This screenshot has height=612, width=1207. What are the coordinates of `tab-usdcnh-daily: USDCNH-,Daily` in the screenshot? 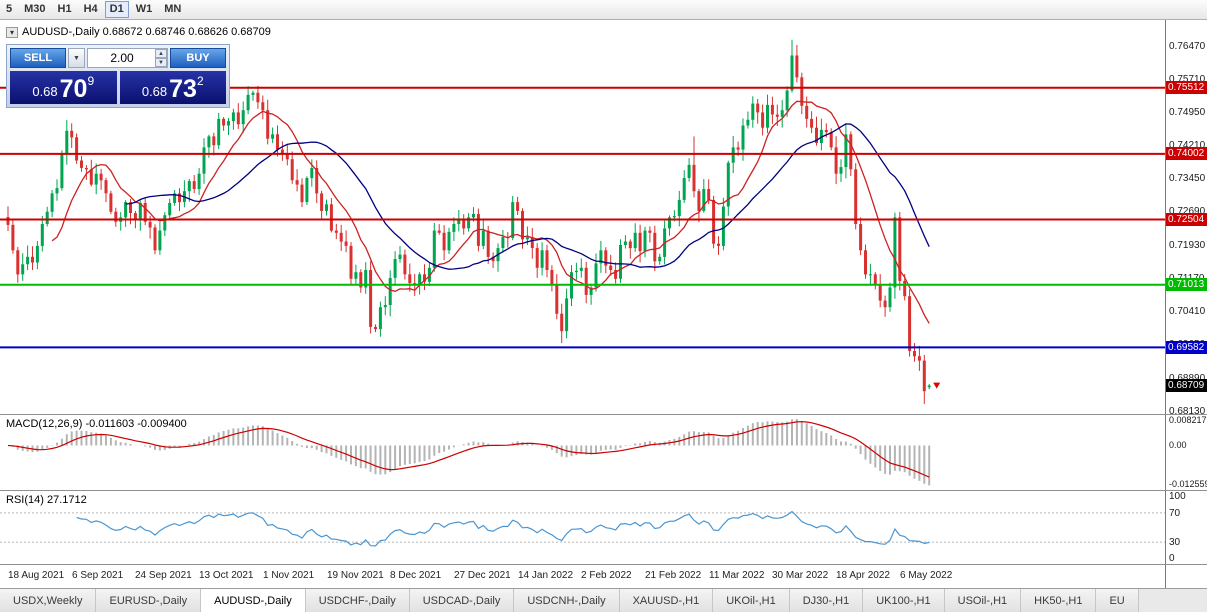 It's located at (567, 600).